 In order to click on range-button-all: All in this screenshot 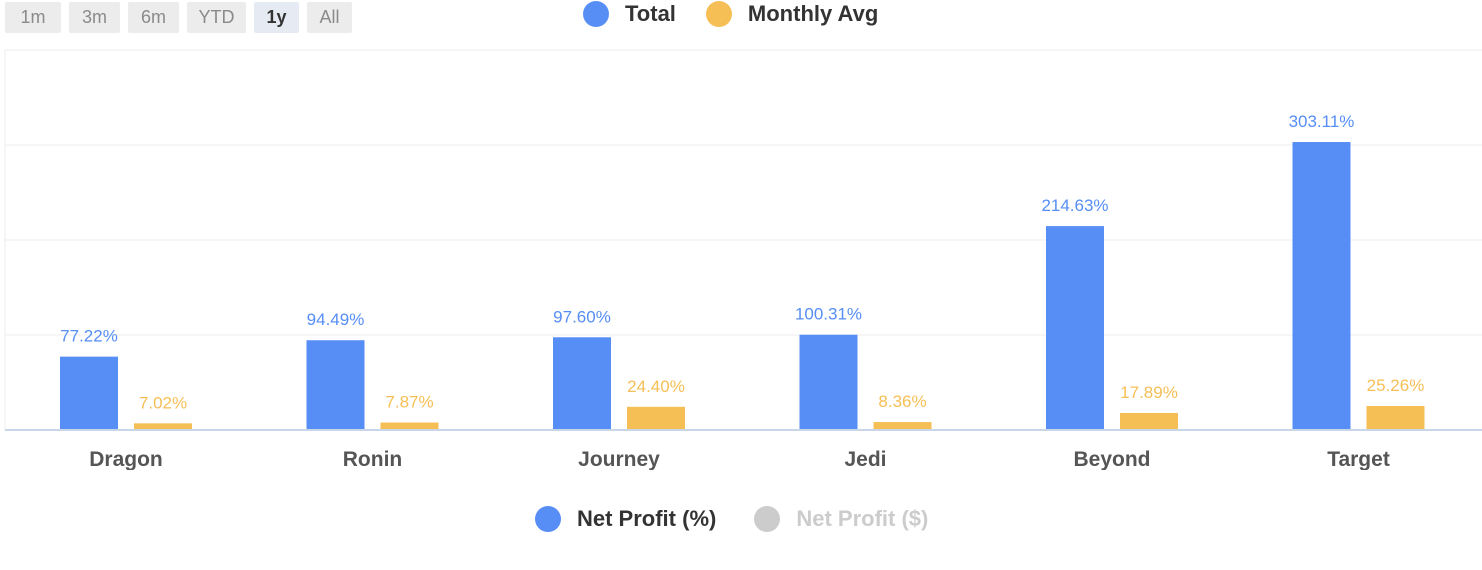, I will do `click(329, 17)`.